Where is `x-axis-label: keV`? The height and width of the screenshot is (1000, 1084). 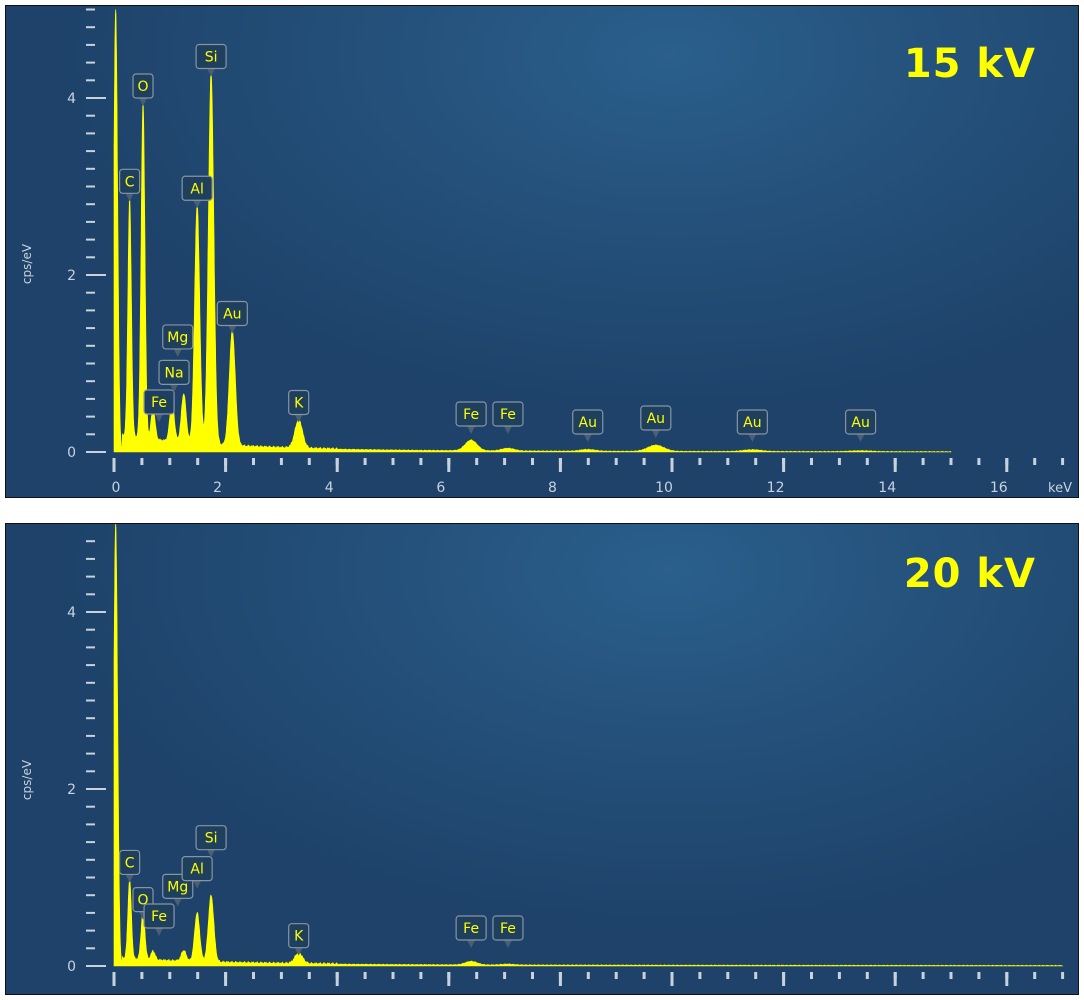 x-axis-label: keV is located at coordinates (1060, 488).